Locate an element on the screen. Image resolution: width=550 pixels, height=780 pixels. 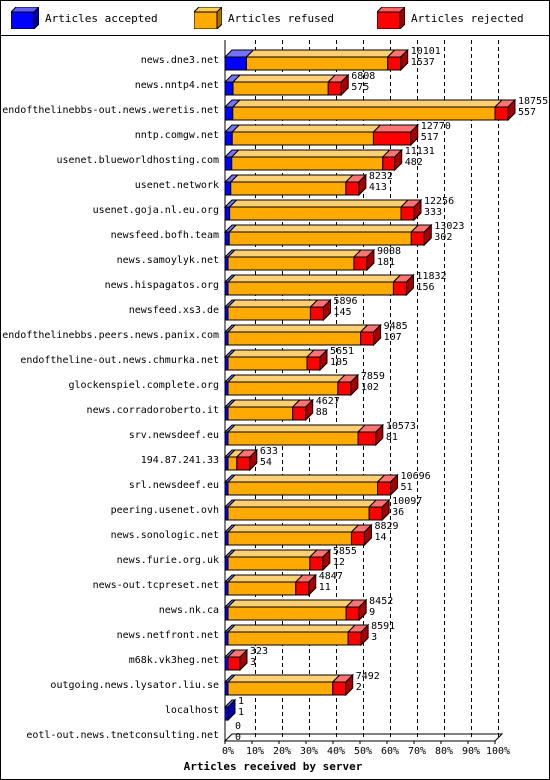
value-label-top: 9485 is located at coordinates (396, 326).